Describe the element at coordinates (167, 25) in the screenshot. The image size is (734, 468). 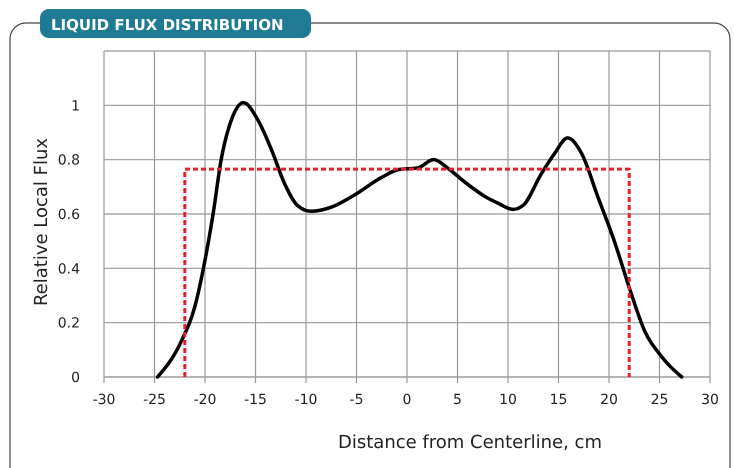
I see `chart-title: LIQUID FLUX DISTRIBUTION` at that location.